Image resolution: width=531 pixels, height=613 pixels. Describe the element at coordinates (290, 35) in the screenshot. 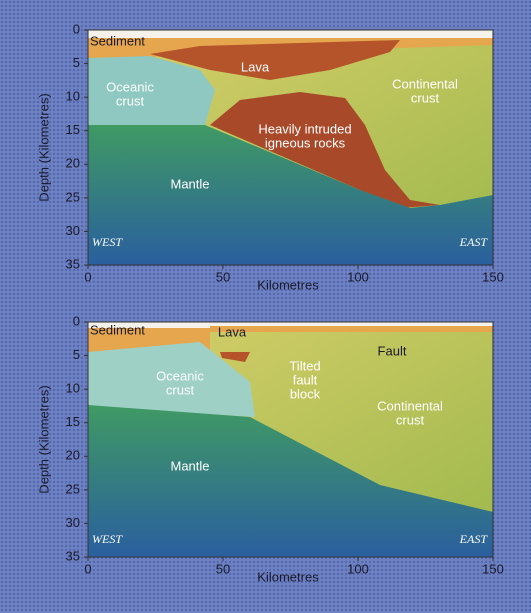

I see `surface` at that location.